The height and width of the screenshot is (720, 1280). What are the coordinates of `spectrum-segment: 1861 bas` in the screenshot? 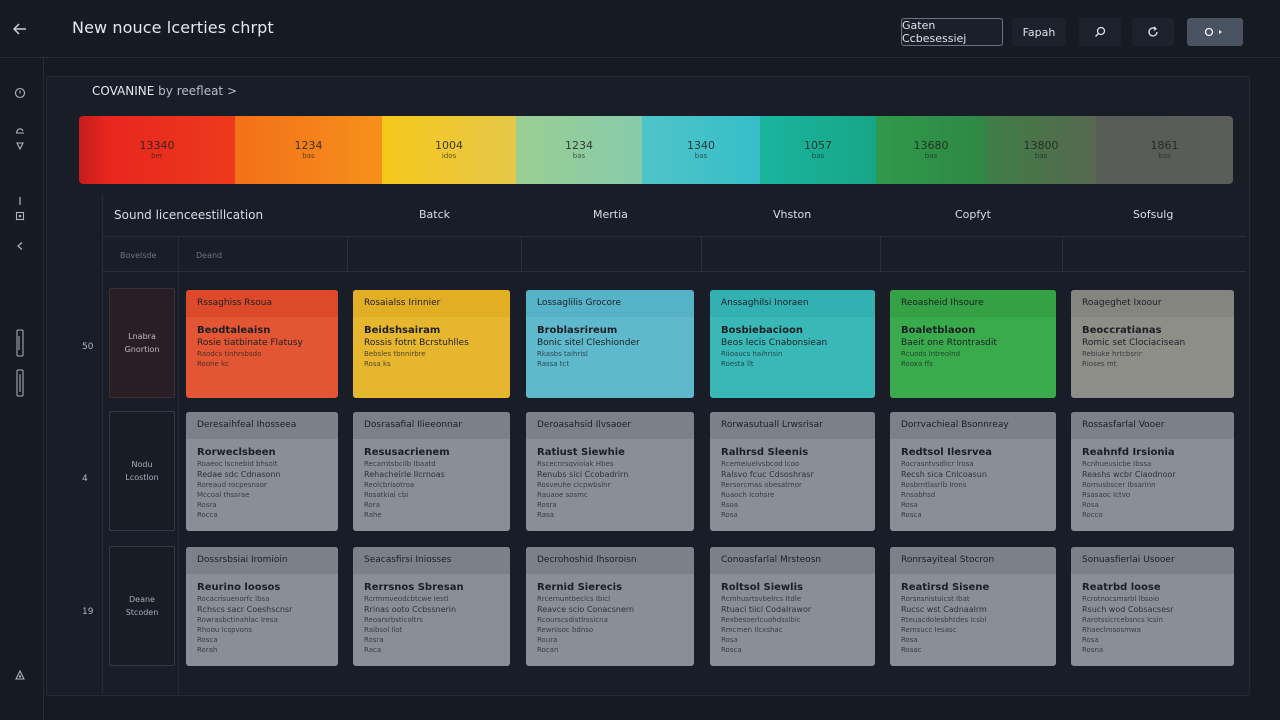 It's located at (1164, 150).